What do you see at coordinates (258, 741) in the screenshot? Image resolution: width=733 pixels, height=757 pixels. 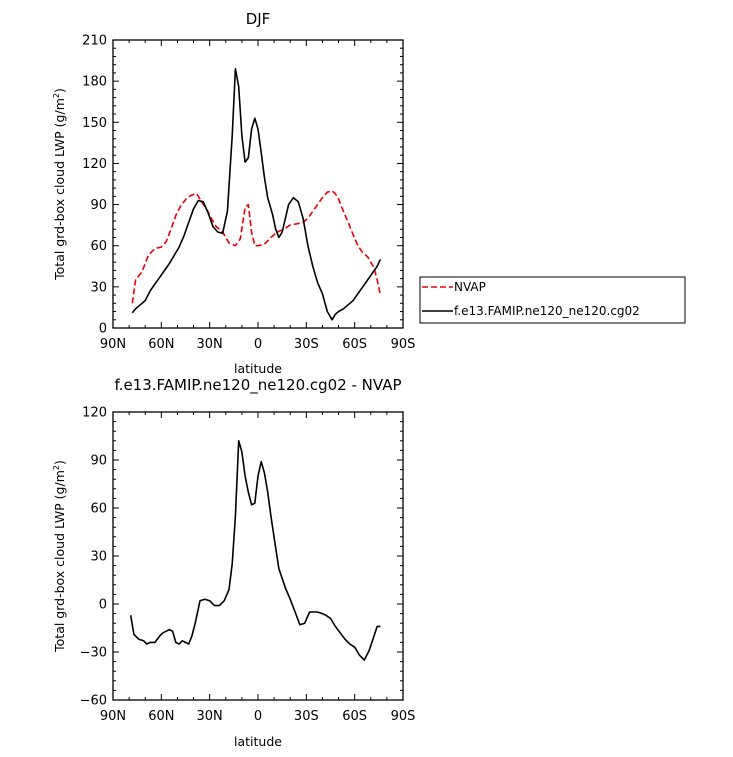 I see `bottom-panel-x-axis-label: latitude` at bounding box center [258, 741].